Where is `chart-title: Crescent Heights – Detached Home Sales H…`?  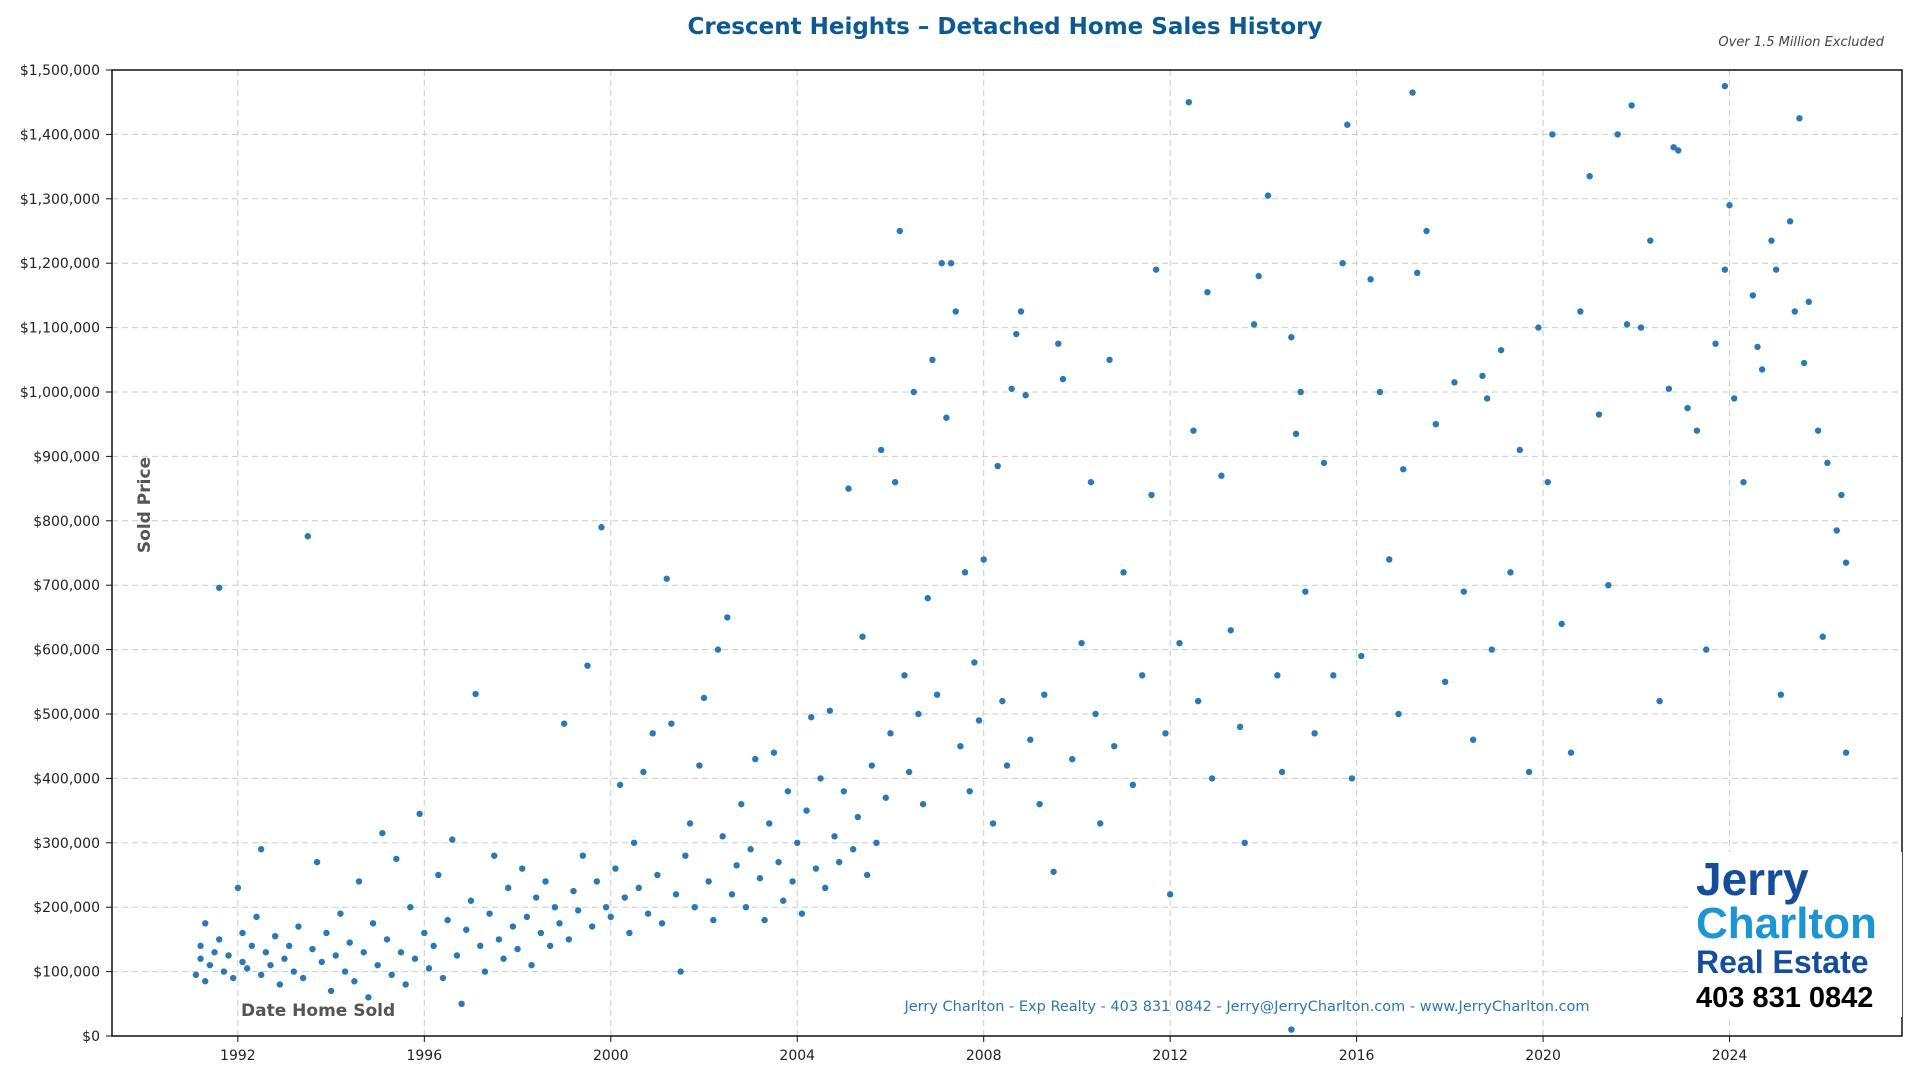
chart-title: Crescent Heights – Detached Home Sales H… is located at coordinates (1005, 27).